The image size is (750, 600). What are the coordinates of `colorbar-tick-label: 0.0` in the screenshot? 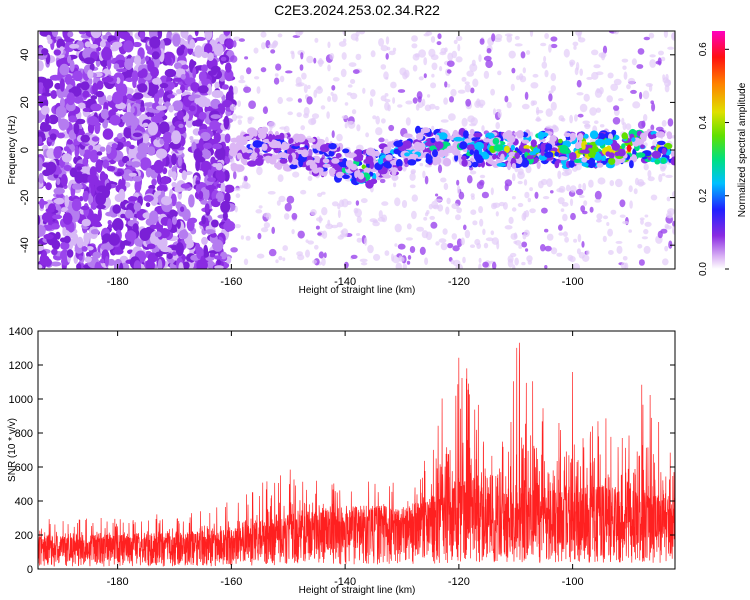 It's located at (703, 269).